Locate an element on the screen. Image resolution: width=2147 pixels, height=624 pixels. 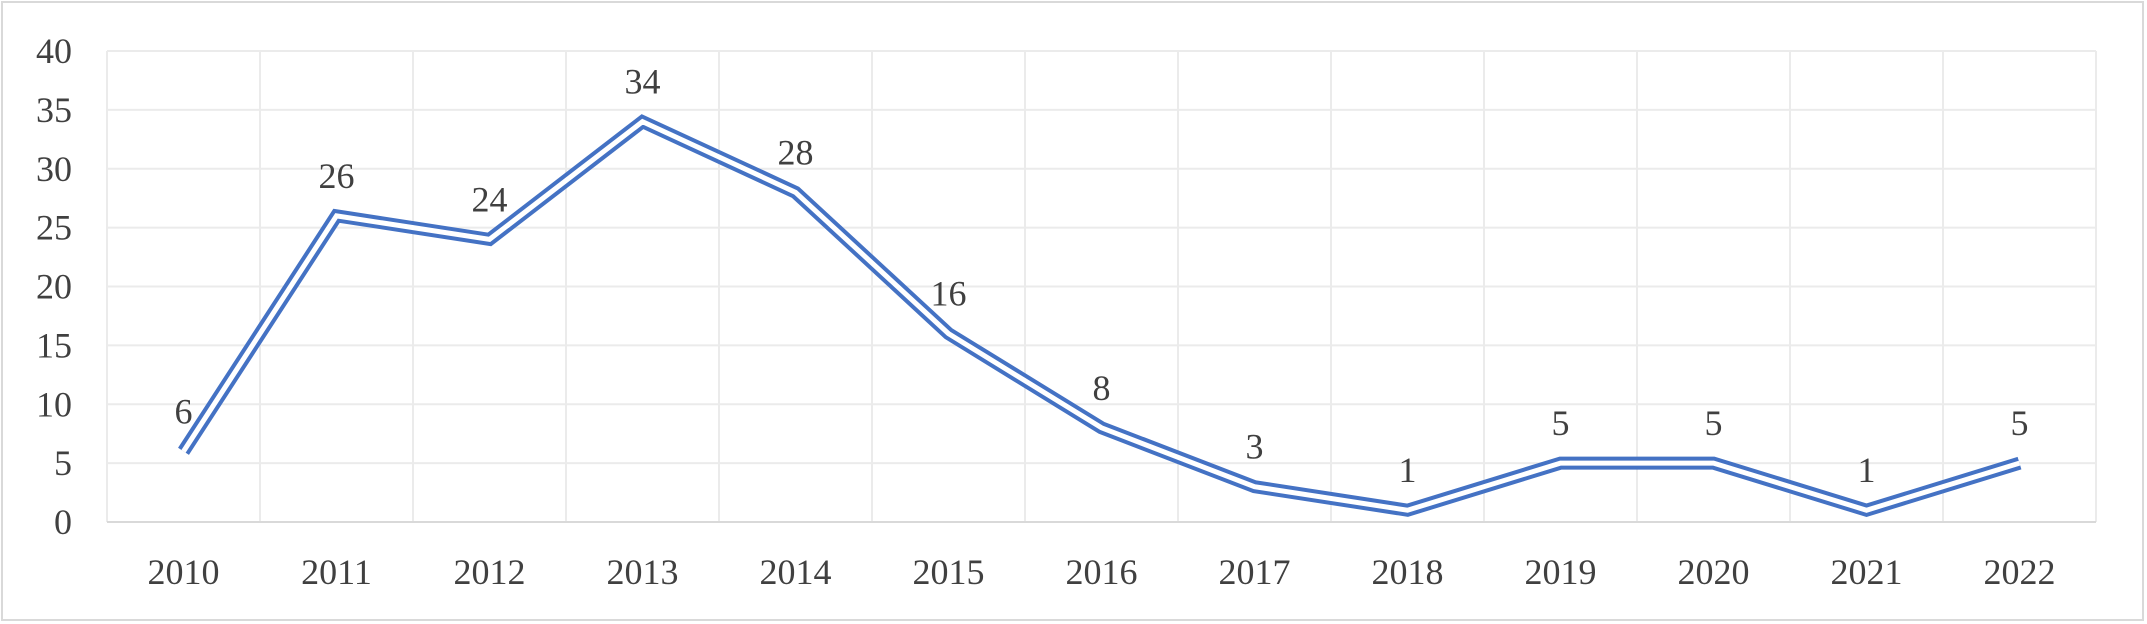
x-tick-label: 2021 is located at coordinates (1867, 572).